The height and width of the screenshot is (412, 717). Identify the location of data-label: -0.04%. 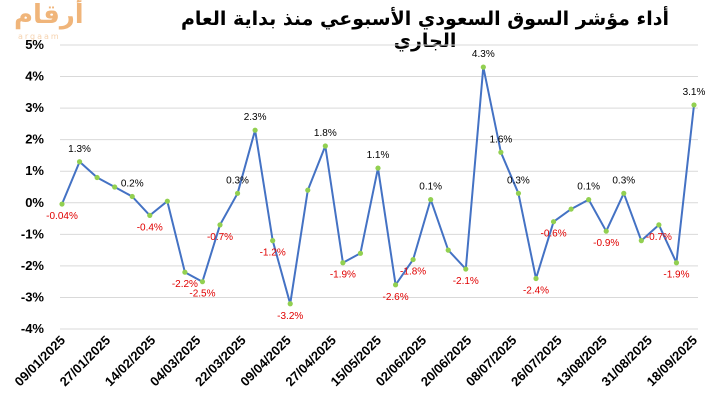
(62, 216).